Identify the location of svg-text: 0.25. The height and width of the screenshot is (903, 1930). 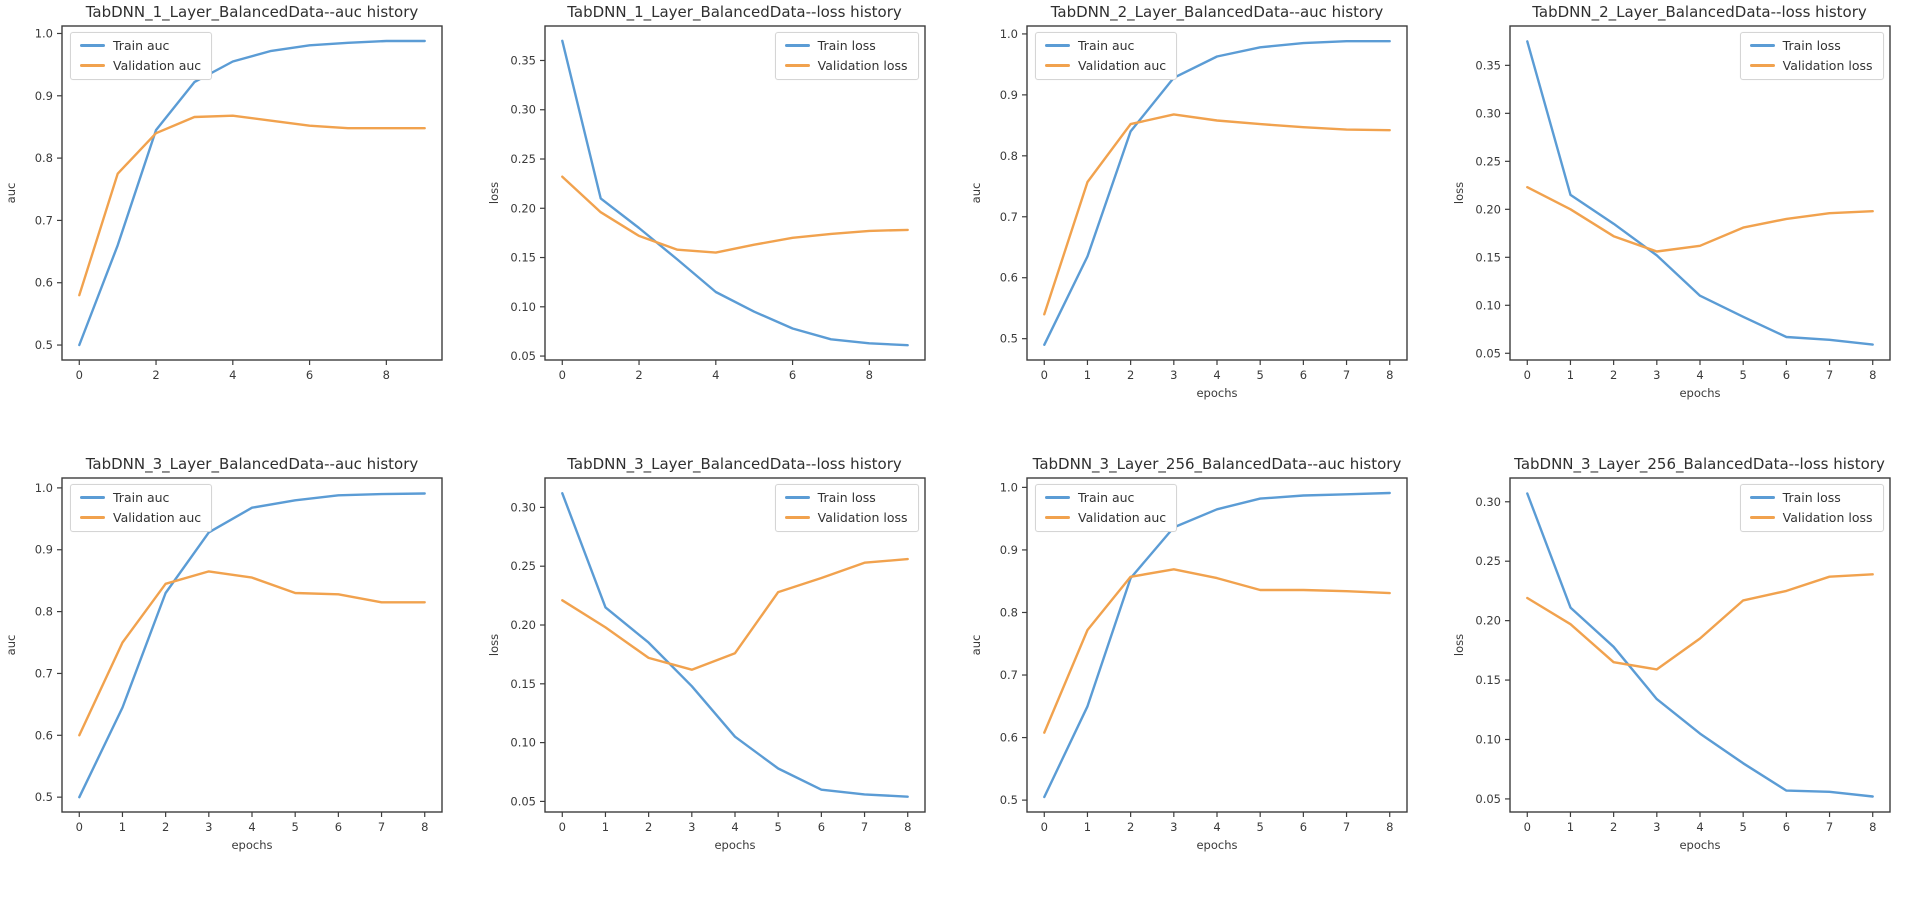
(523, 566).